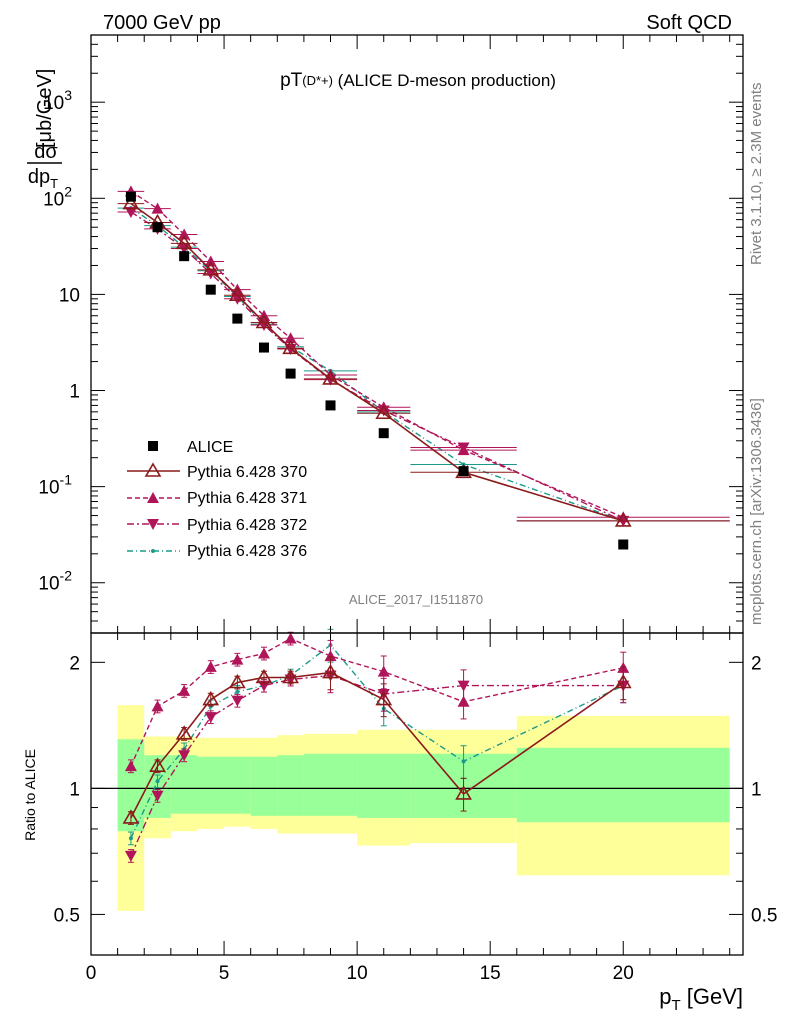  What do you see at coordinates (210, 447) in the screenshot?
I see `legend-label-alice: ALICE` at bounding box center [210, 447].